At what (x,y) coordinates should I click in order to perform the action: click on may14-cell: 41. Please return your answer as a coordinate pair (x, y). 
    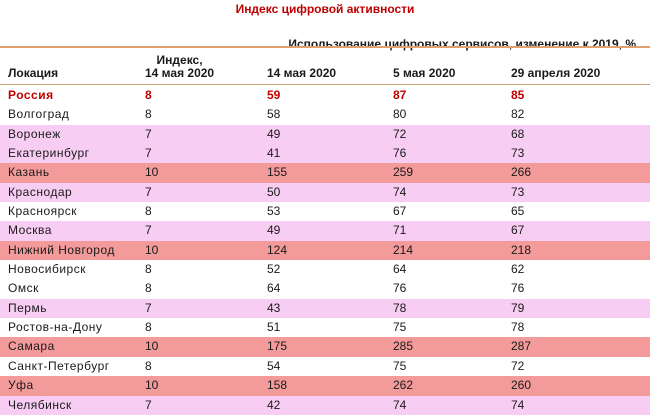
    Looking at the image, I should click on (274, 153).